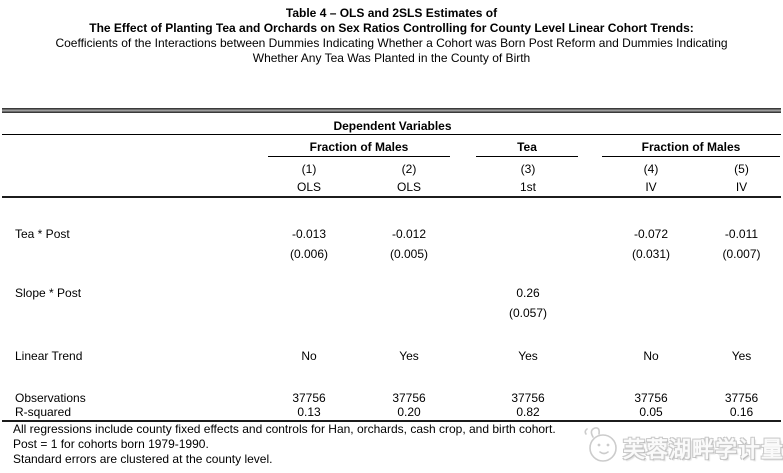  Describe the element at coordinates (391, 421) in the screenshot. I see `table-bottom-rule` at that location.